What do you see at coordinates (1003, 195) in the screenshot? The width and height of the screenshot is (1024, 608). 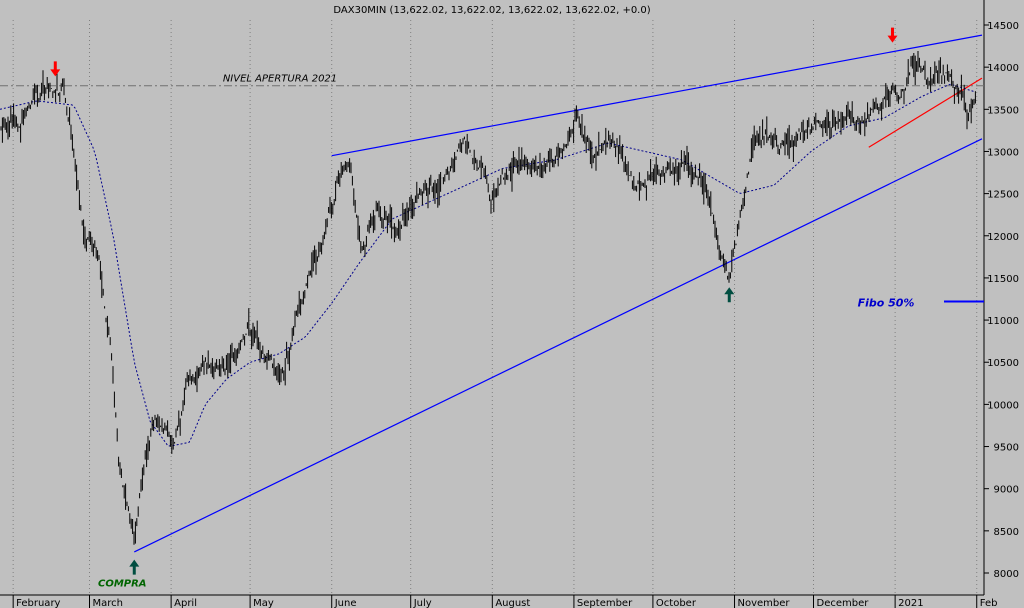 I see `y-tick-label: 12500` at bounding box center [1003, 195].